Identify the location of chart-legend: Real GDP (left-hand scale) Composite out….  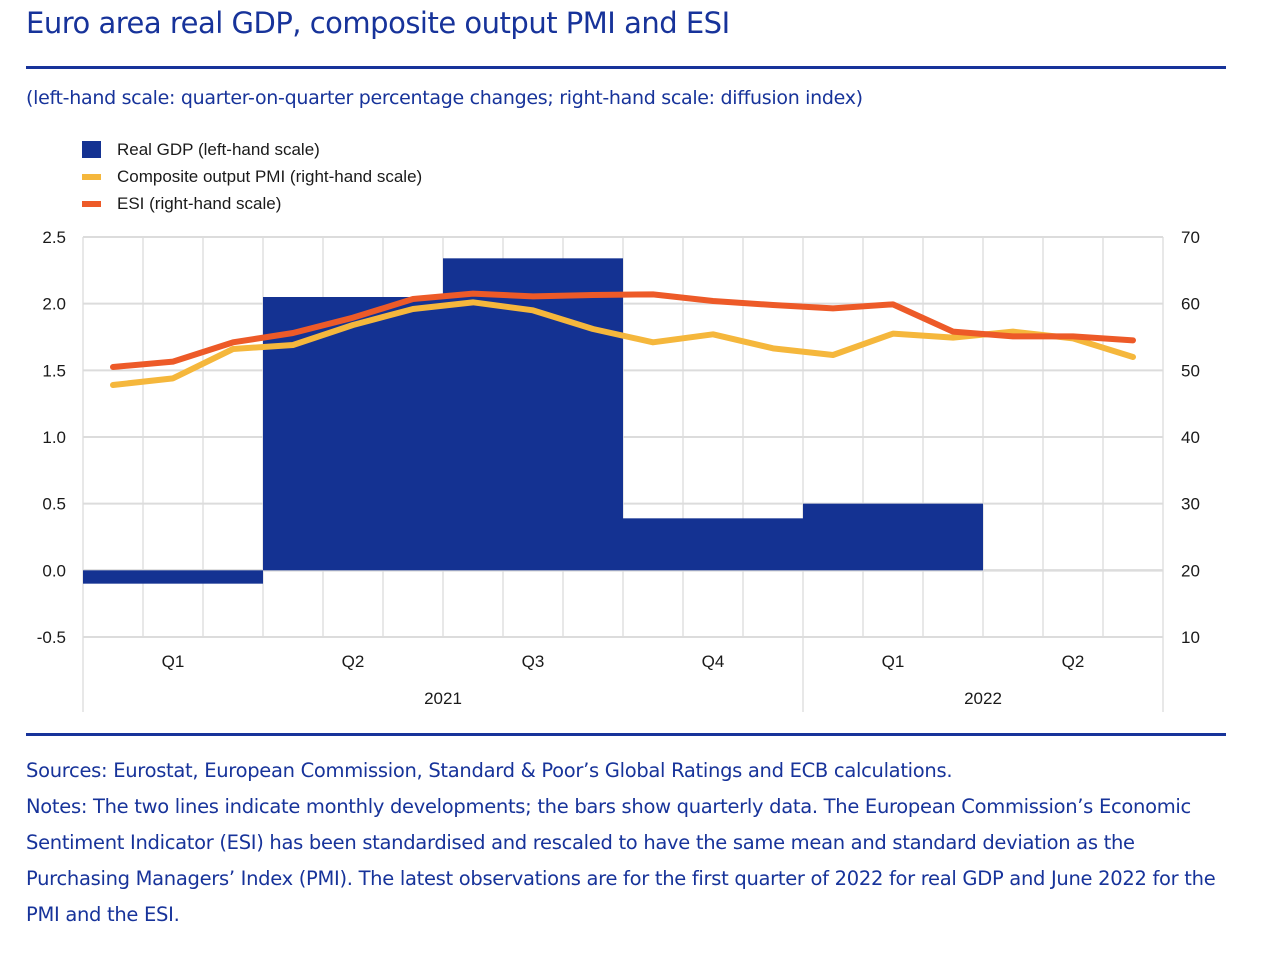
(252, 176).